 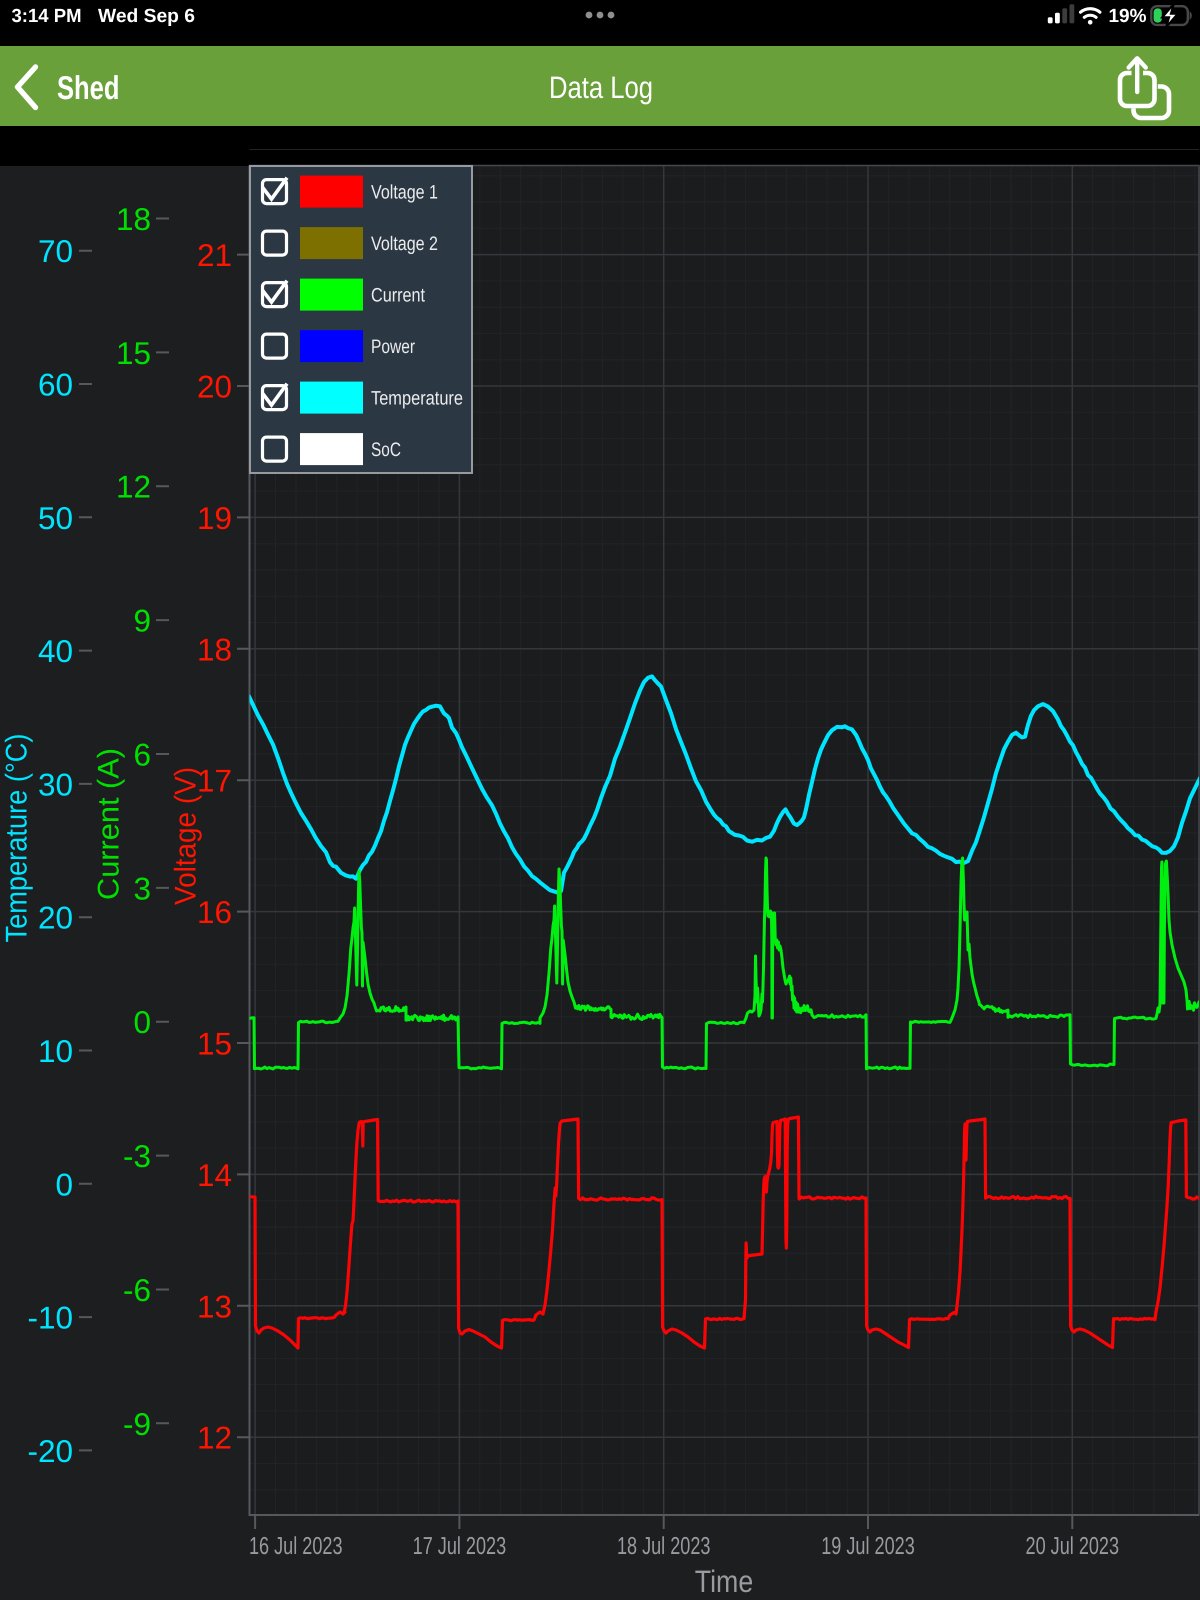 What do you see at coordinates (137, 1424) in the screenshot?
I see `svg-text: -9` at bounding box center [137, 1424].